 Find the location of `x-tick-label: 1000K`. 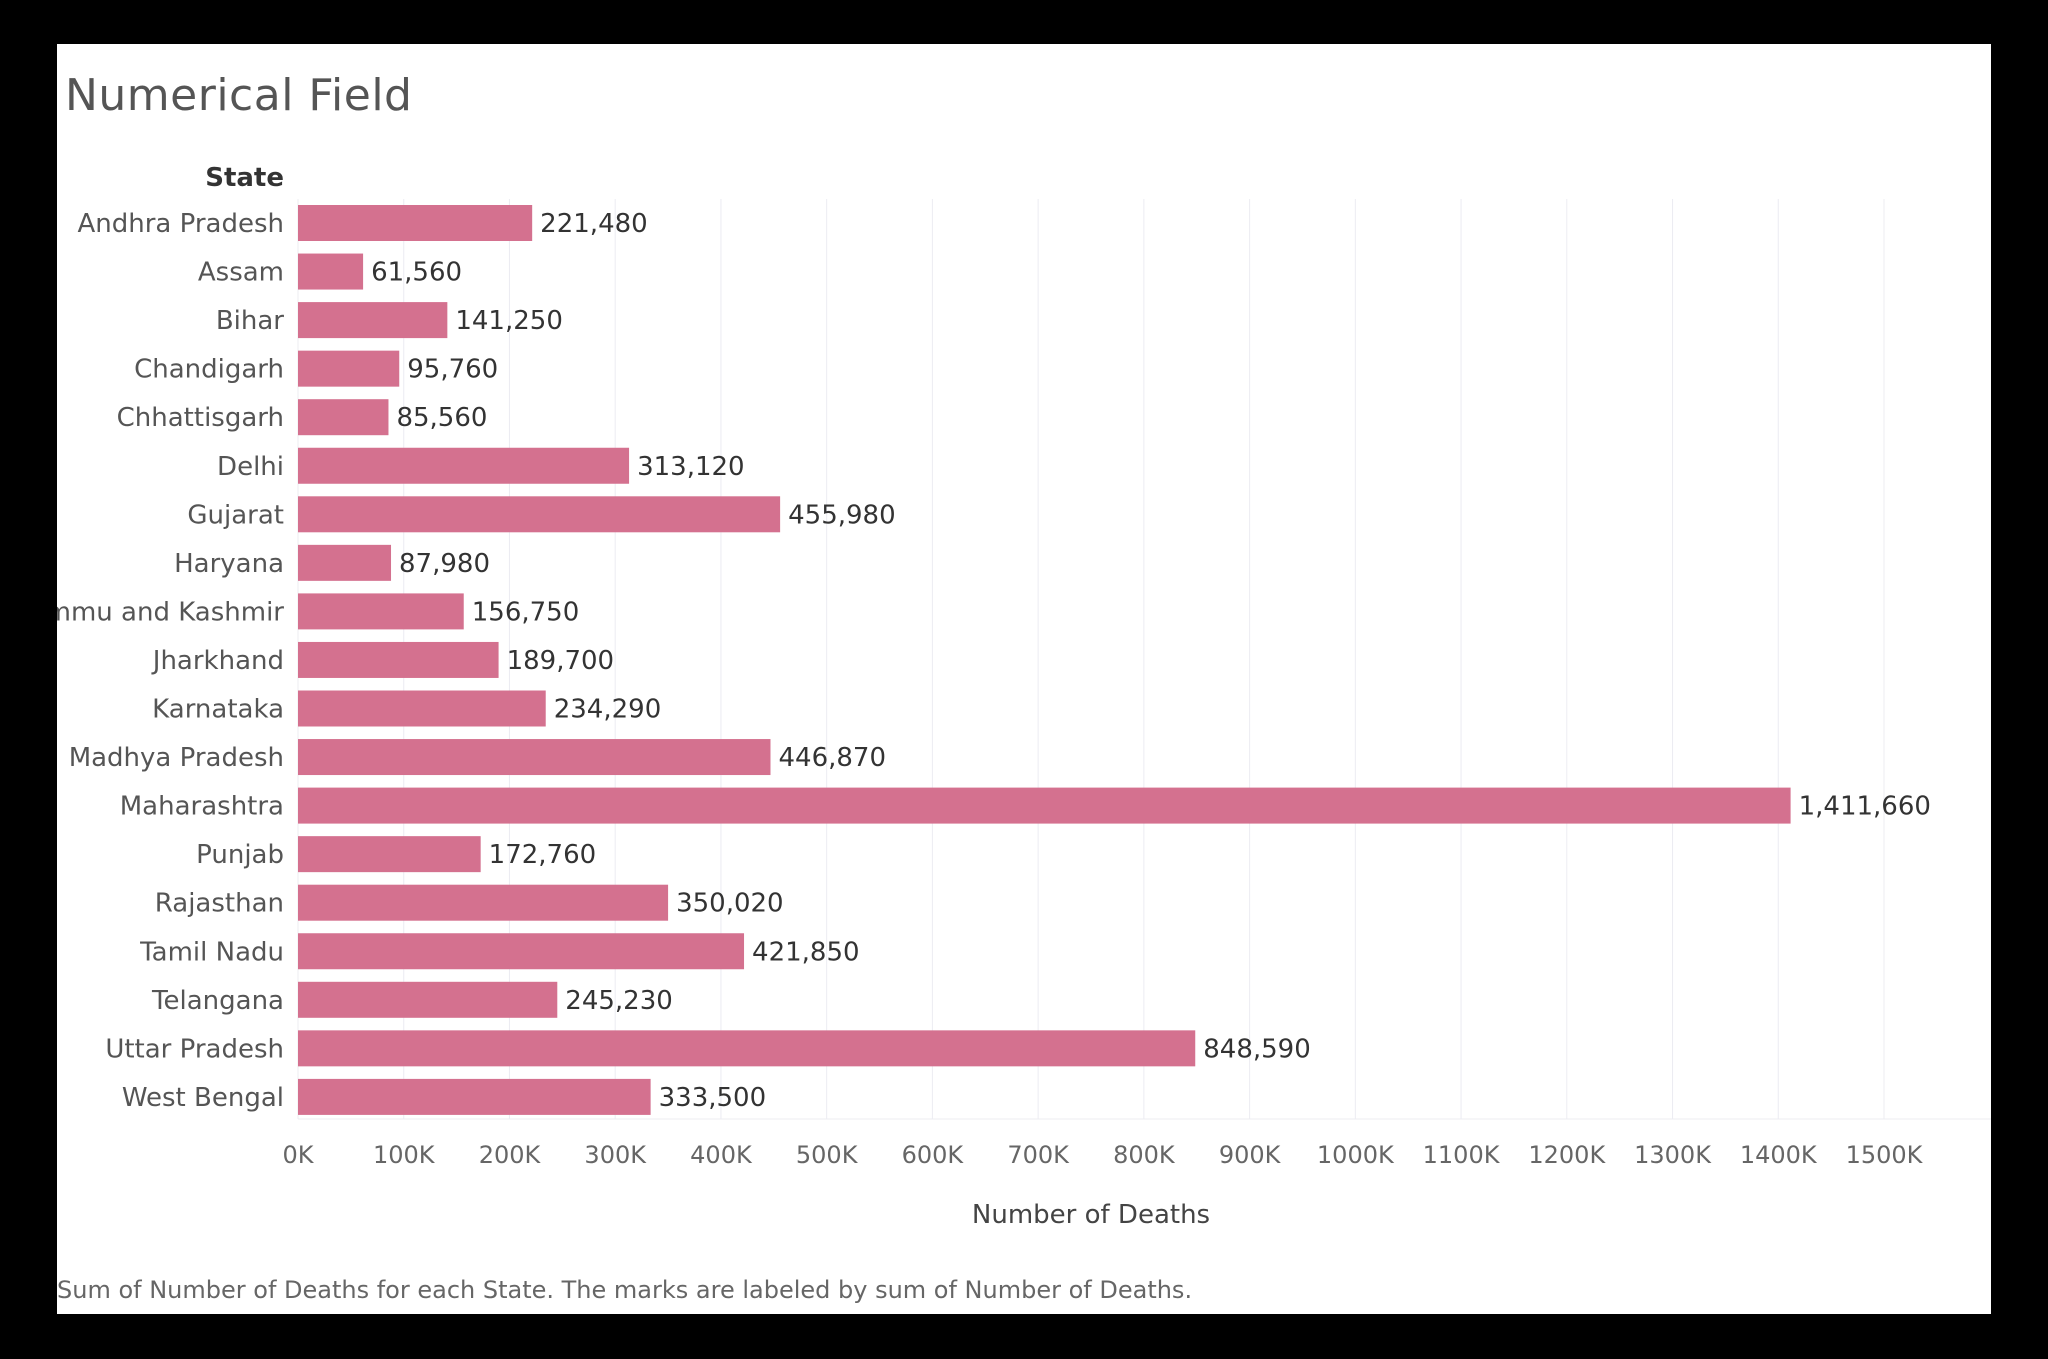

x-tick-label: 1000K is located at coordinates (1356, 1155).